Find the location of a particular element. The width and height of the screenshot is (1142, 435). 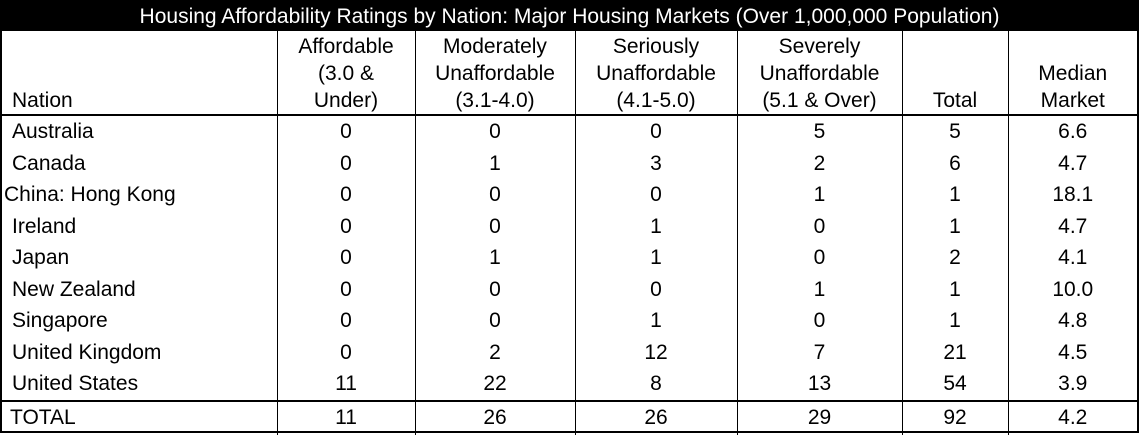

table-row: New Zealand 0 0 0 1 1 10.0 is located at coordinates (569, 289).